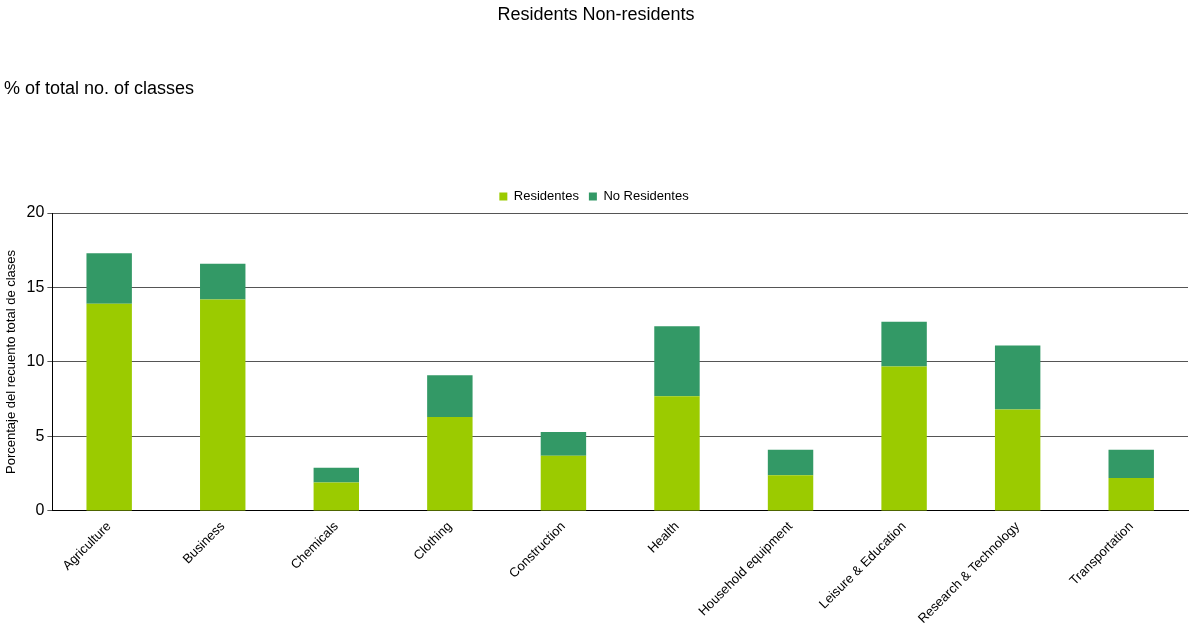  I want to click on y-tick-label: 10, so click(35, 361).